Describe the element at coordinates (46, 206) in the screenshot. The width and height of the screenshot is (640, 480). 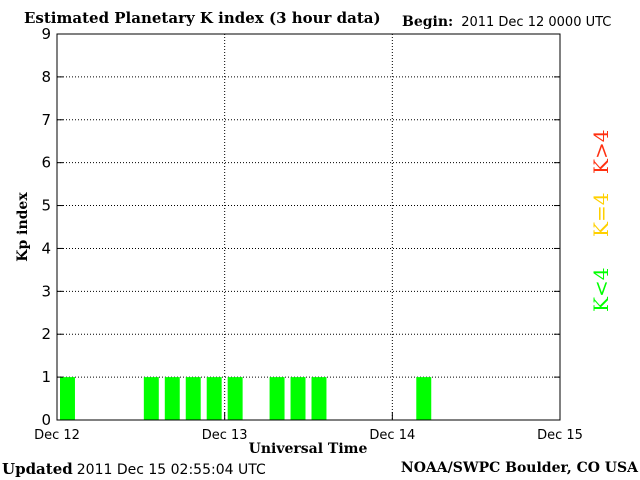
I see `y-tick-label: 5` at that location.